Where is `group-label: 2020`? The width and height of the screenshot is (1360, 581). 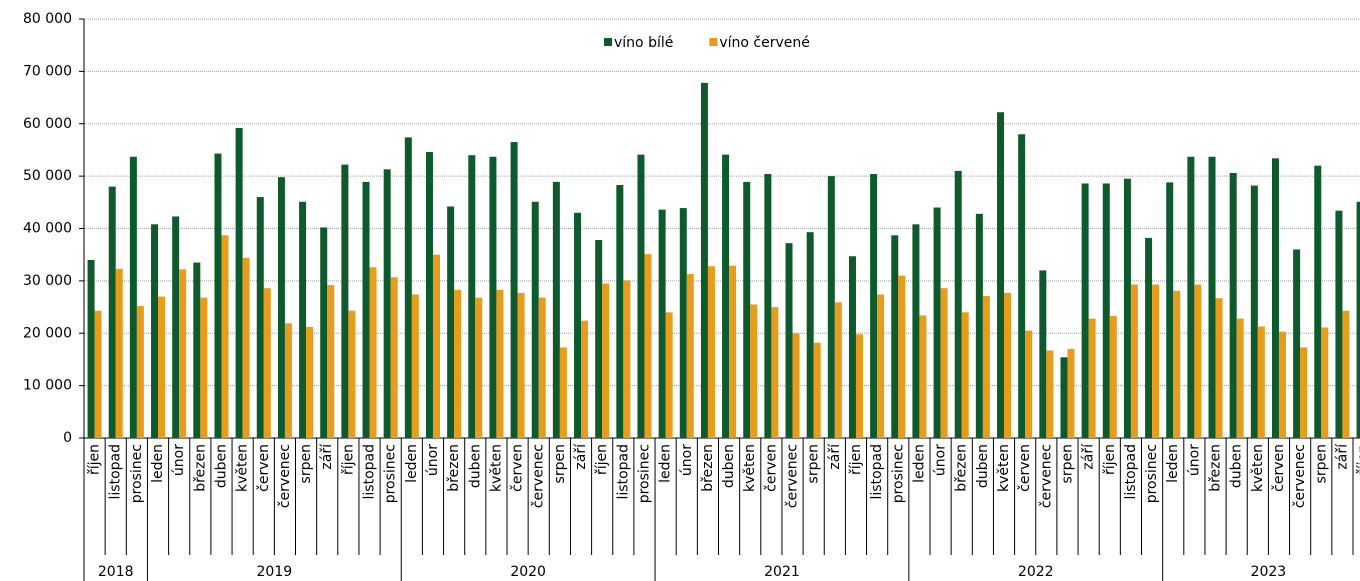 group-label: 2020 is located at coordinates (528, 572).